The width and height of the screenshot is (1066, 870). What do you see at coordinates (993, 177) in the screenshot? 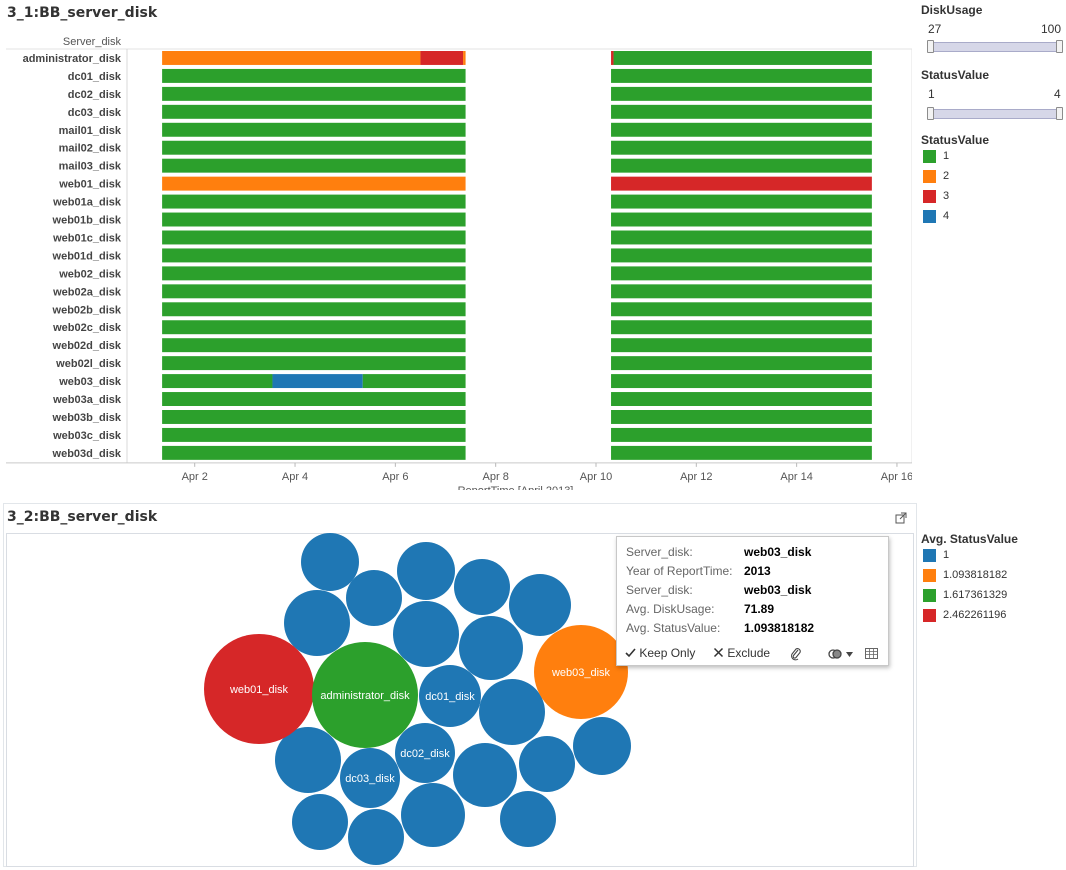
I see `status-legend-item: 2` at bounding box center [993, 177].